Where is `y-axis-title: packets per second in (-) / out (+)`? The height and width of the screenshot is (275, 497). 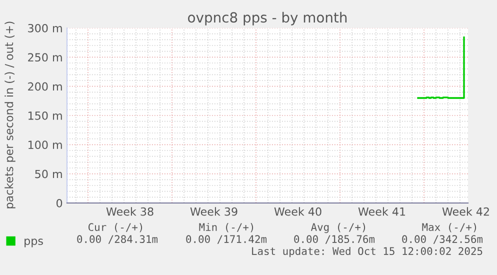
y-axis-title: packets per second in (-) / out (+) is located at coordinates (10, 115).